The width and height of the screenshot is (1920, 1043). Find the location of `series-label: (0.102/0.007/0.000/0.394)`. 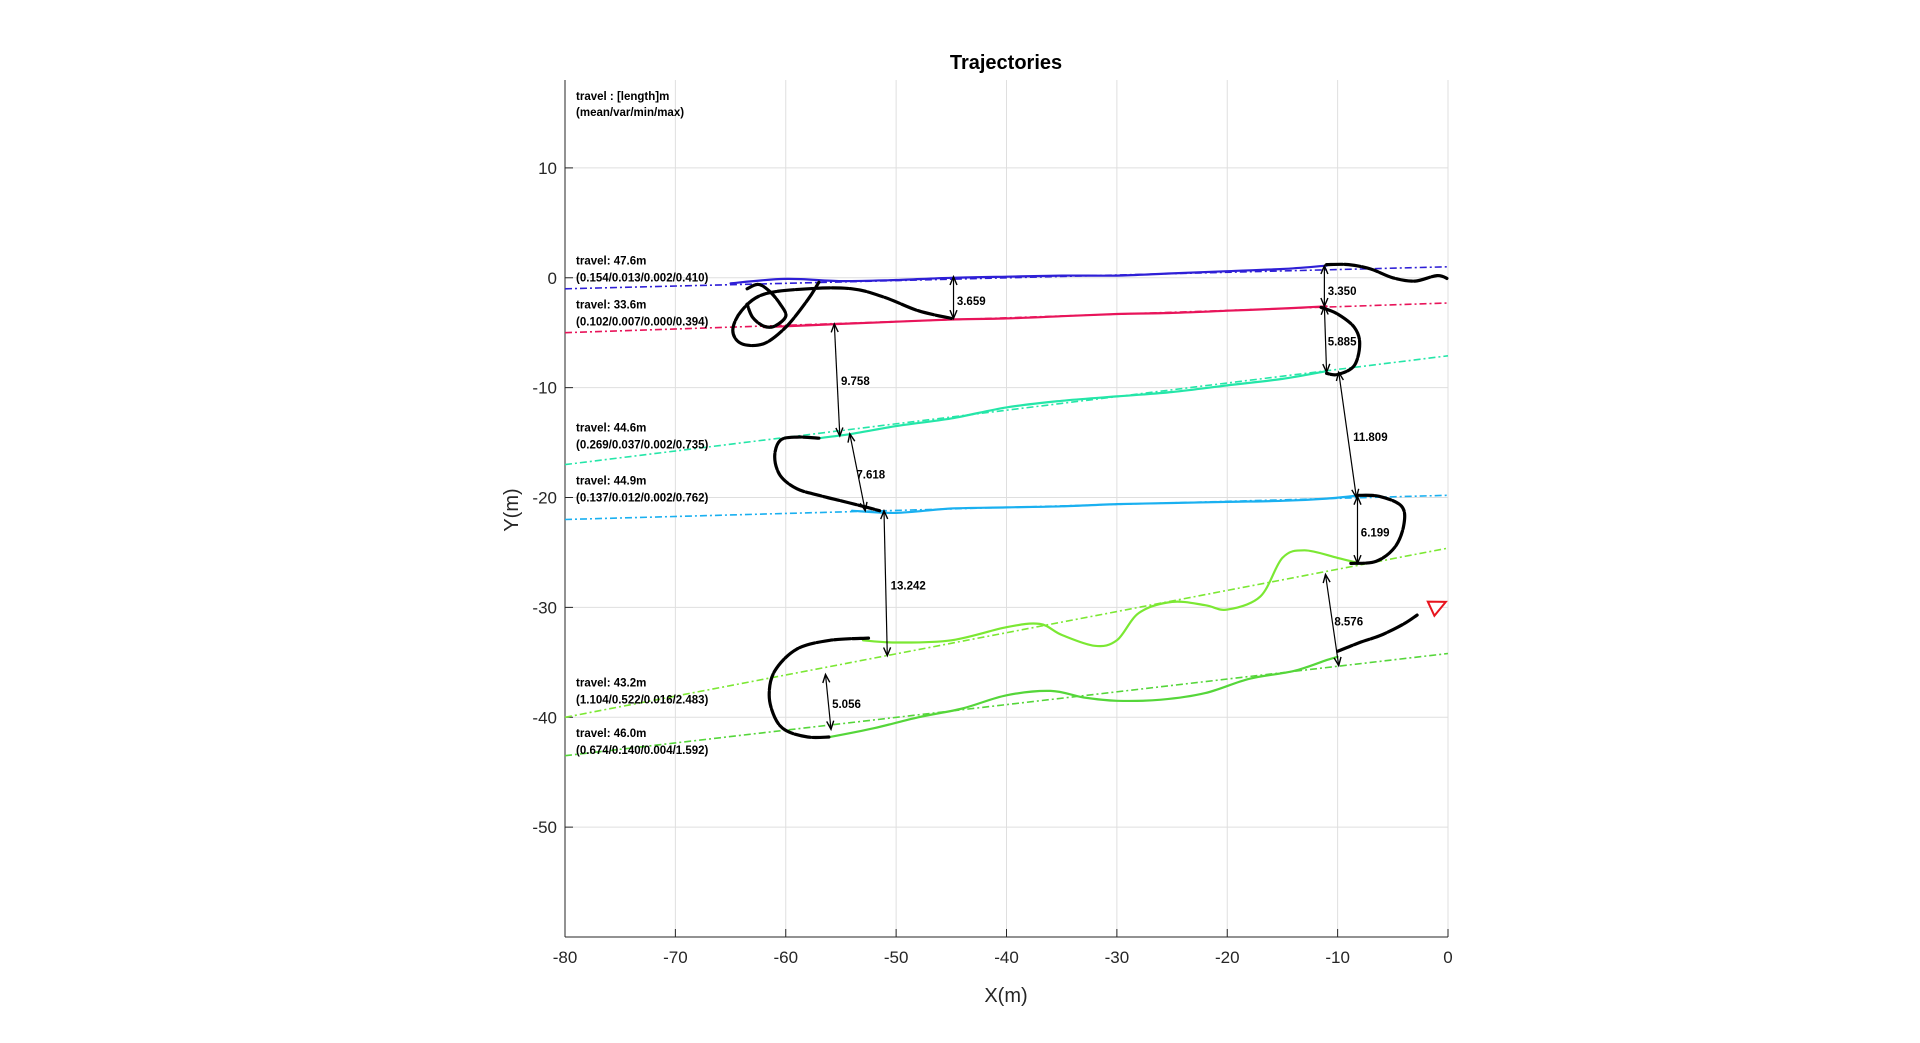

series-label: (0.102/0.007/0.000/0.394) is located at coordinates (642, 323).